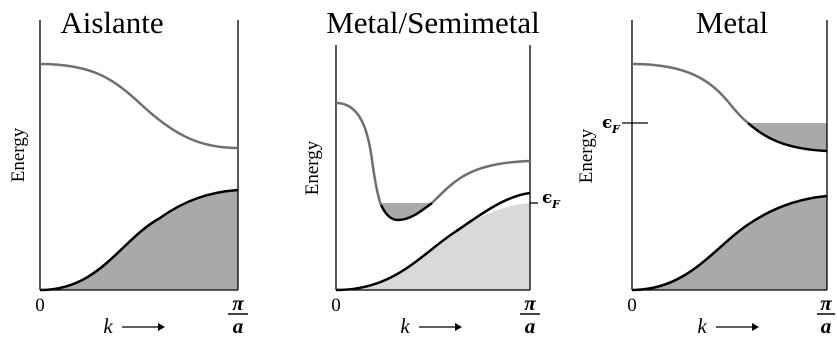  Describe the element at coordinates (359, 153) in the screenshot. I see `upper-band-curve-left` at that location.